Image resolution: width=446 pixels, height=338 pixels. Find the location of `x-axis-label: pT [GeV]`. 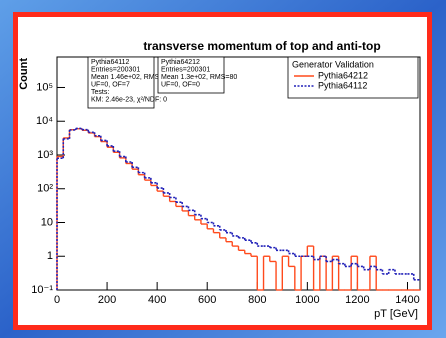

x-axis-label: pT [GeV] is located at coordinates (396, 314).